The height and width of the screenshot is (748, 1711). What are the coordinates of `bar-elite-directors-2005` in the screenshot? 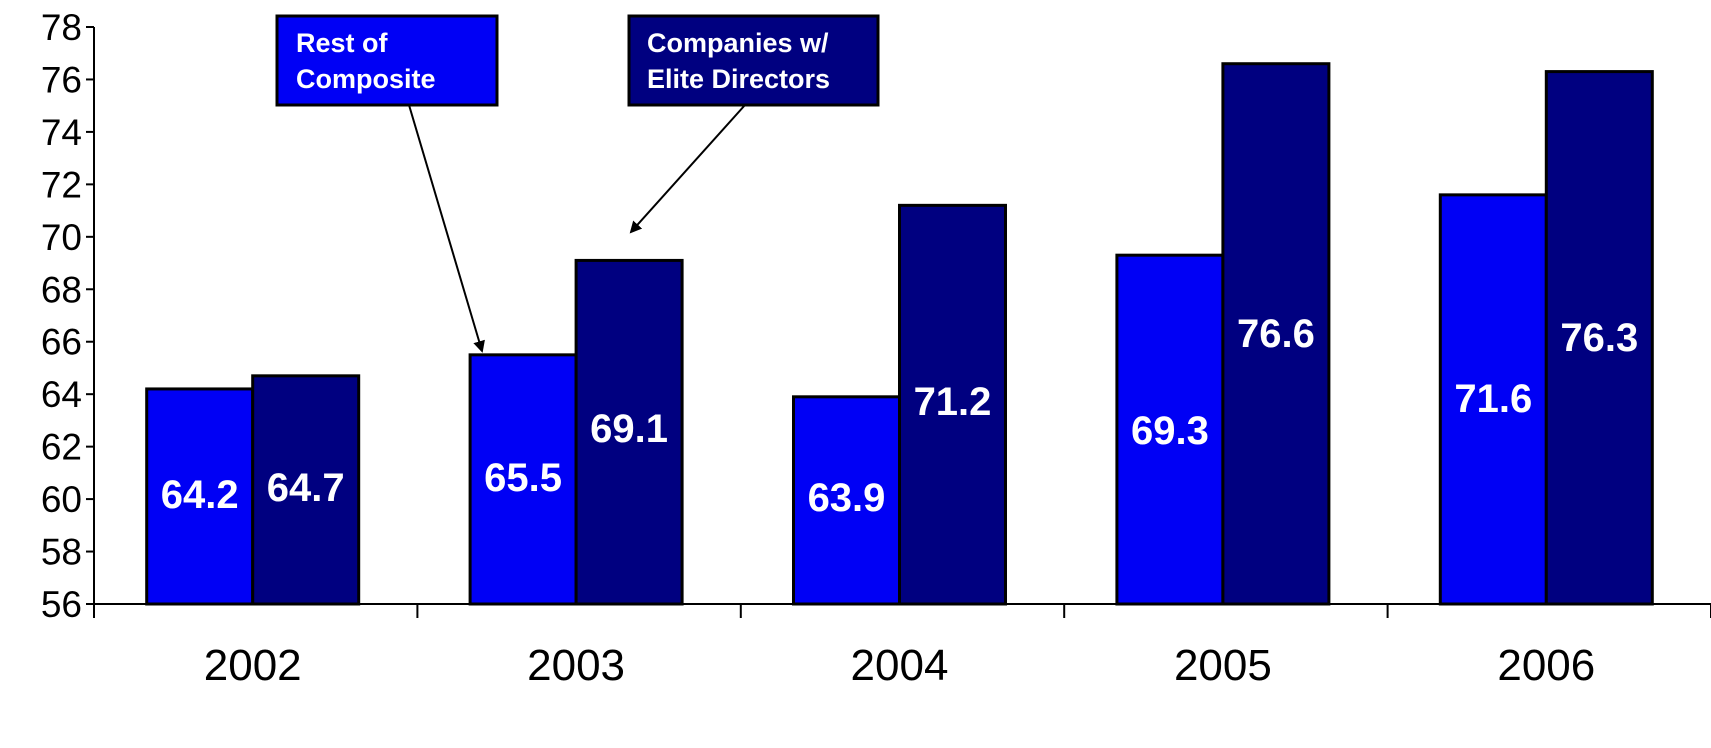 It's located at (1276, 334).